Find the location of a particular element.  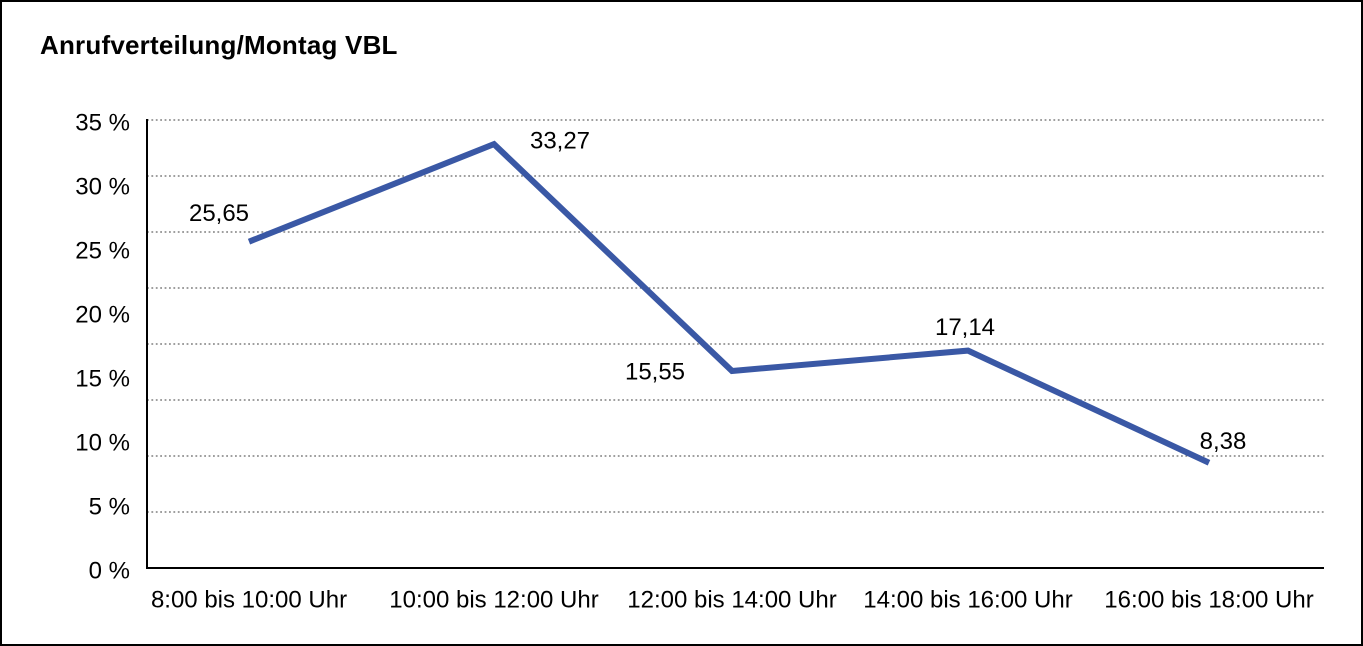

y-tick-label: 35 % is located at coordinates (102, 122).